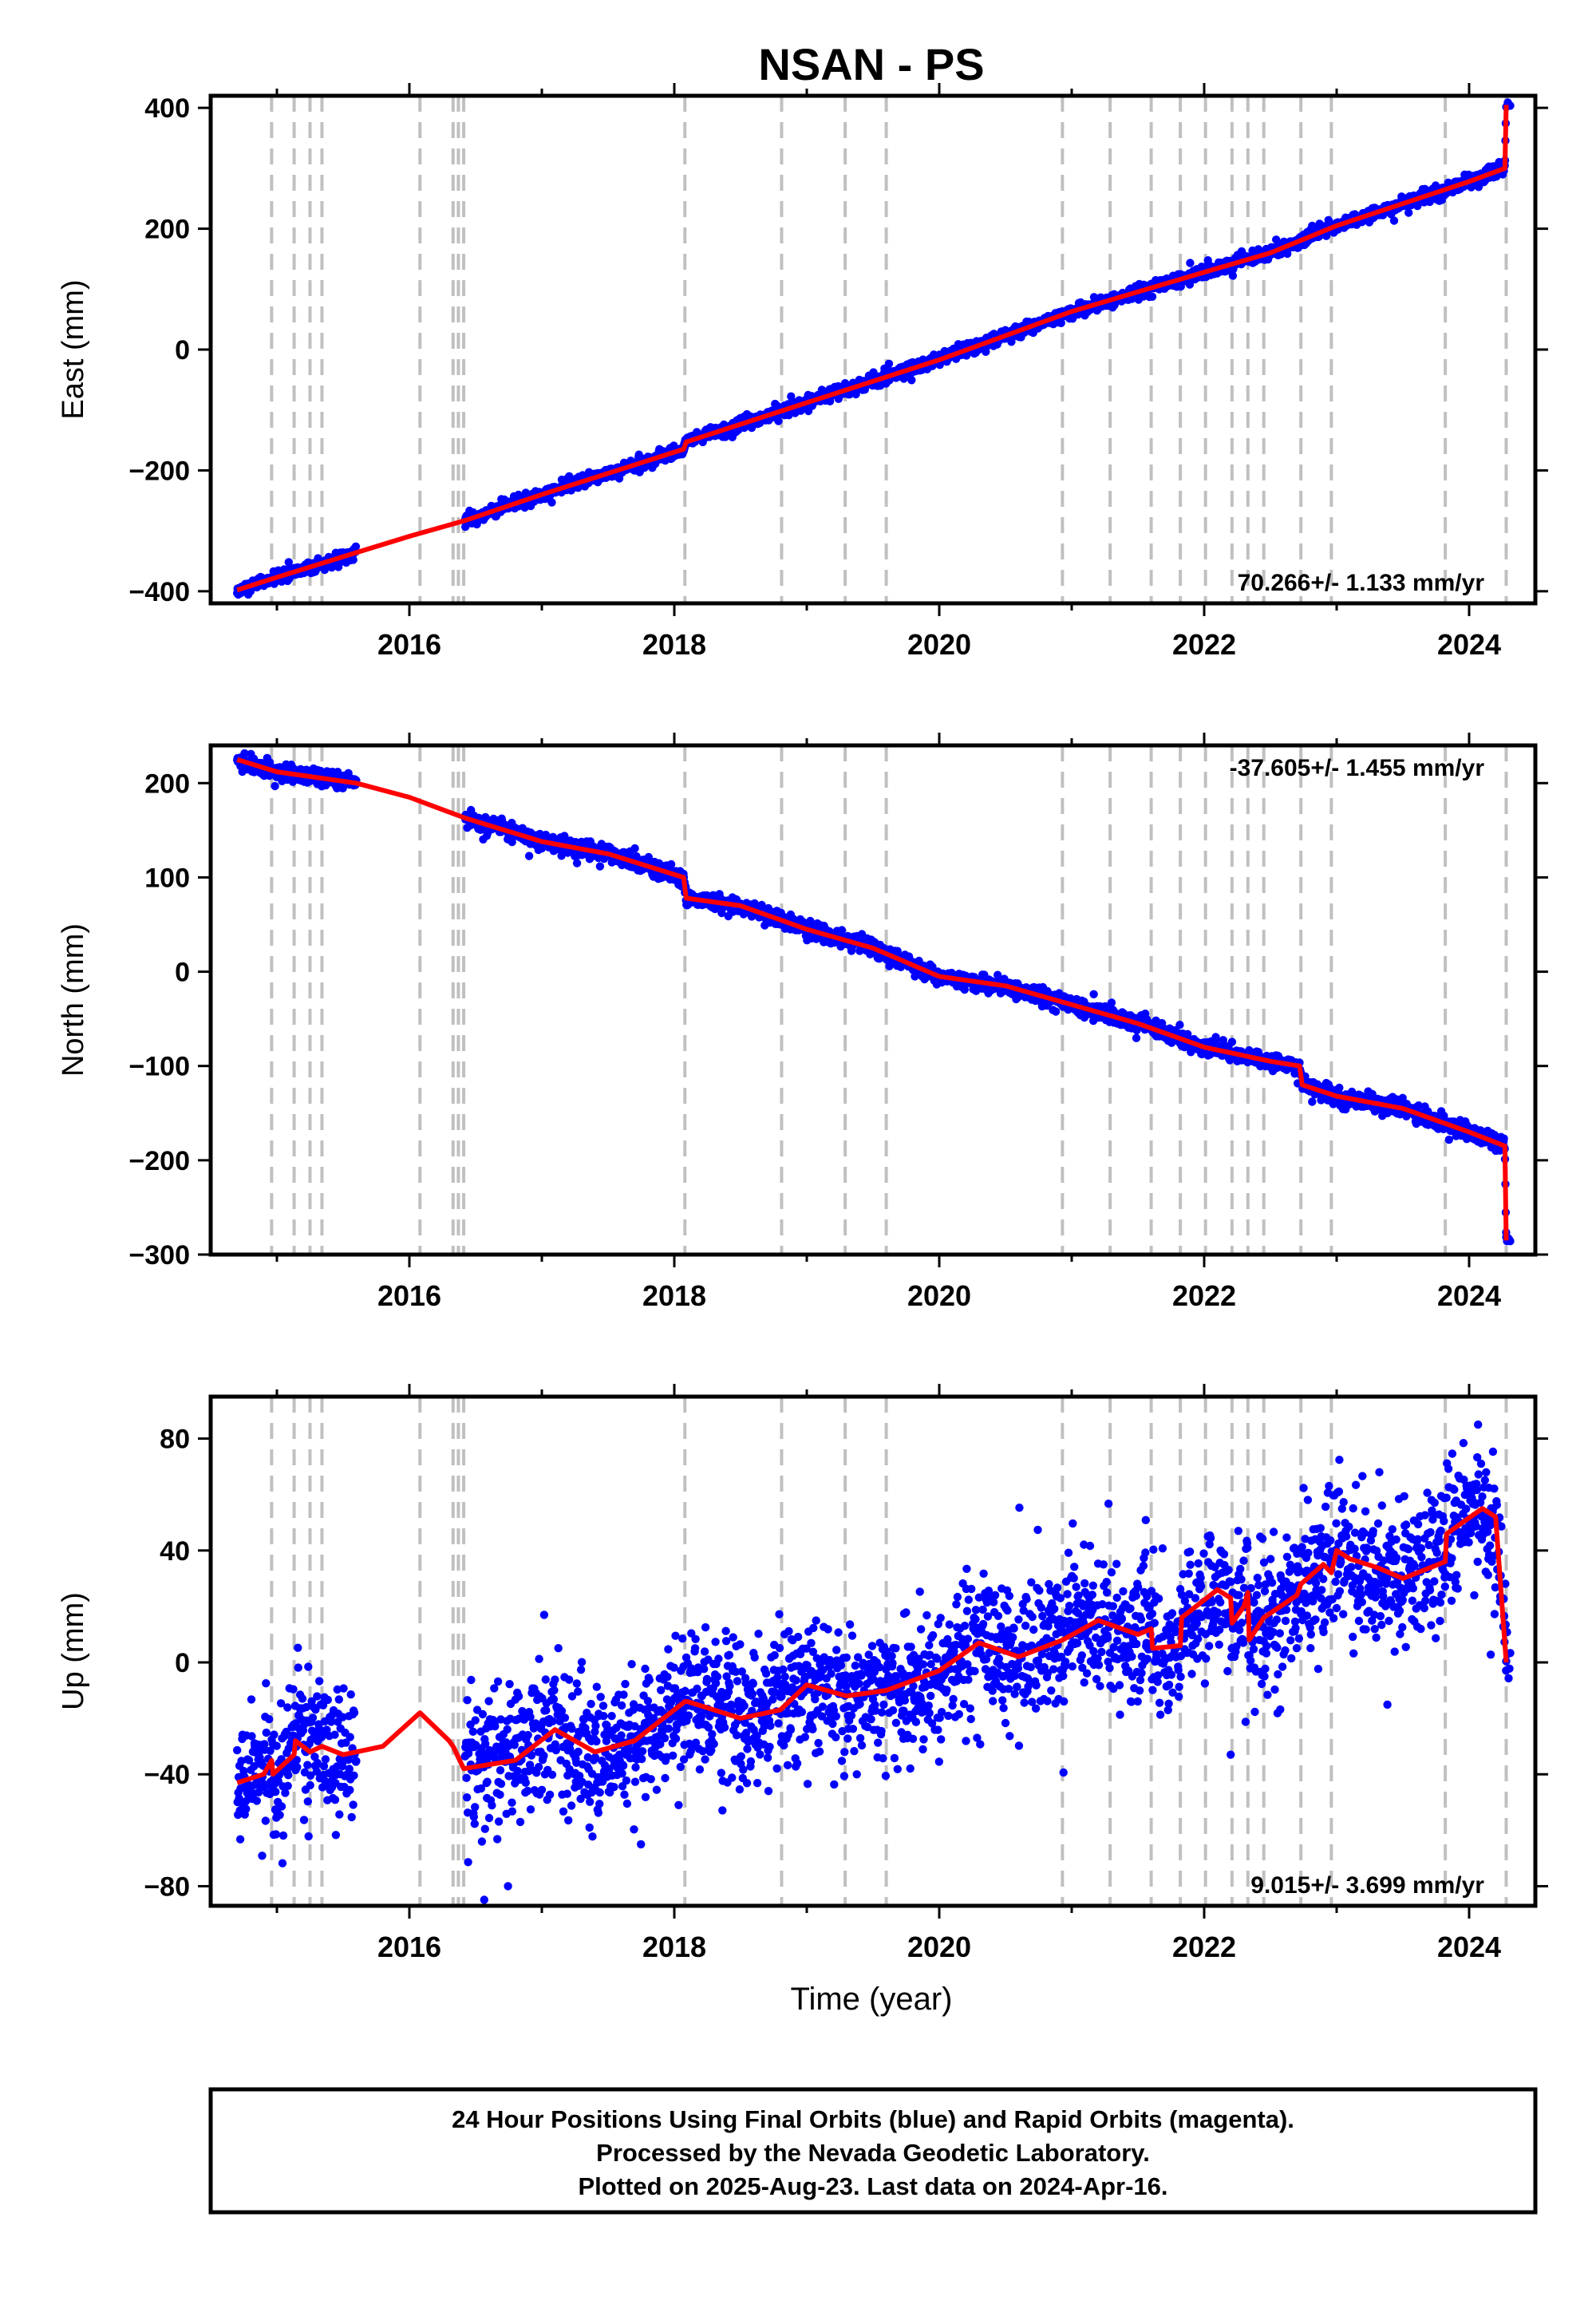  I want to click on east-data-point-1914, so click(1152, 296).